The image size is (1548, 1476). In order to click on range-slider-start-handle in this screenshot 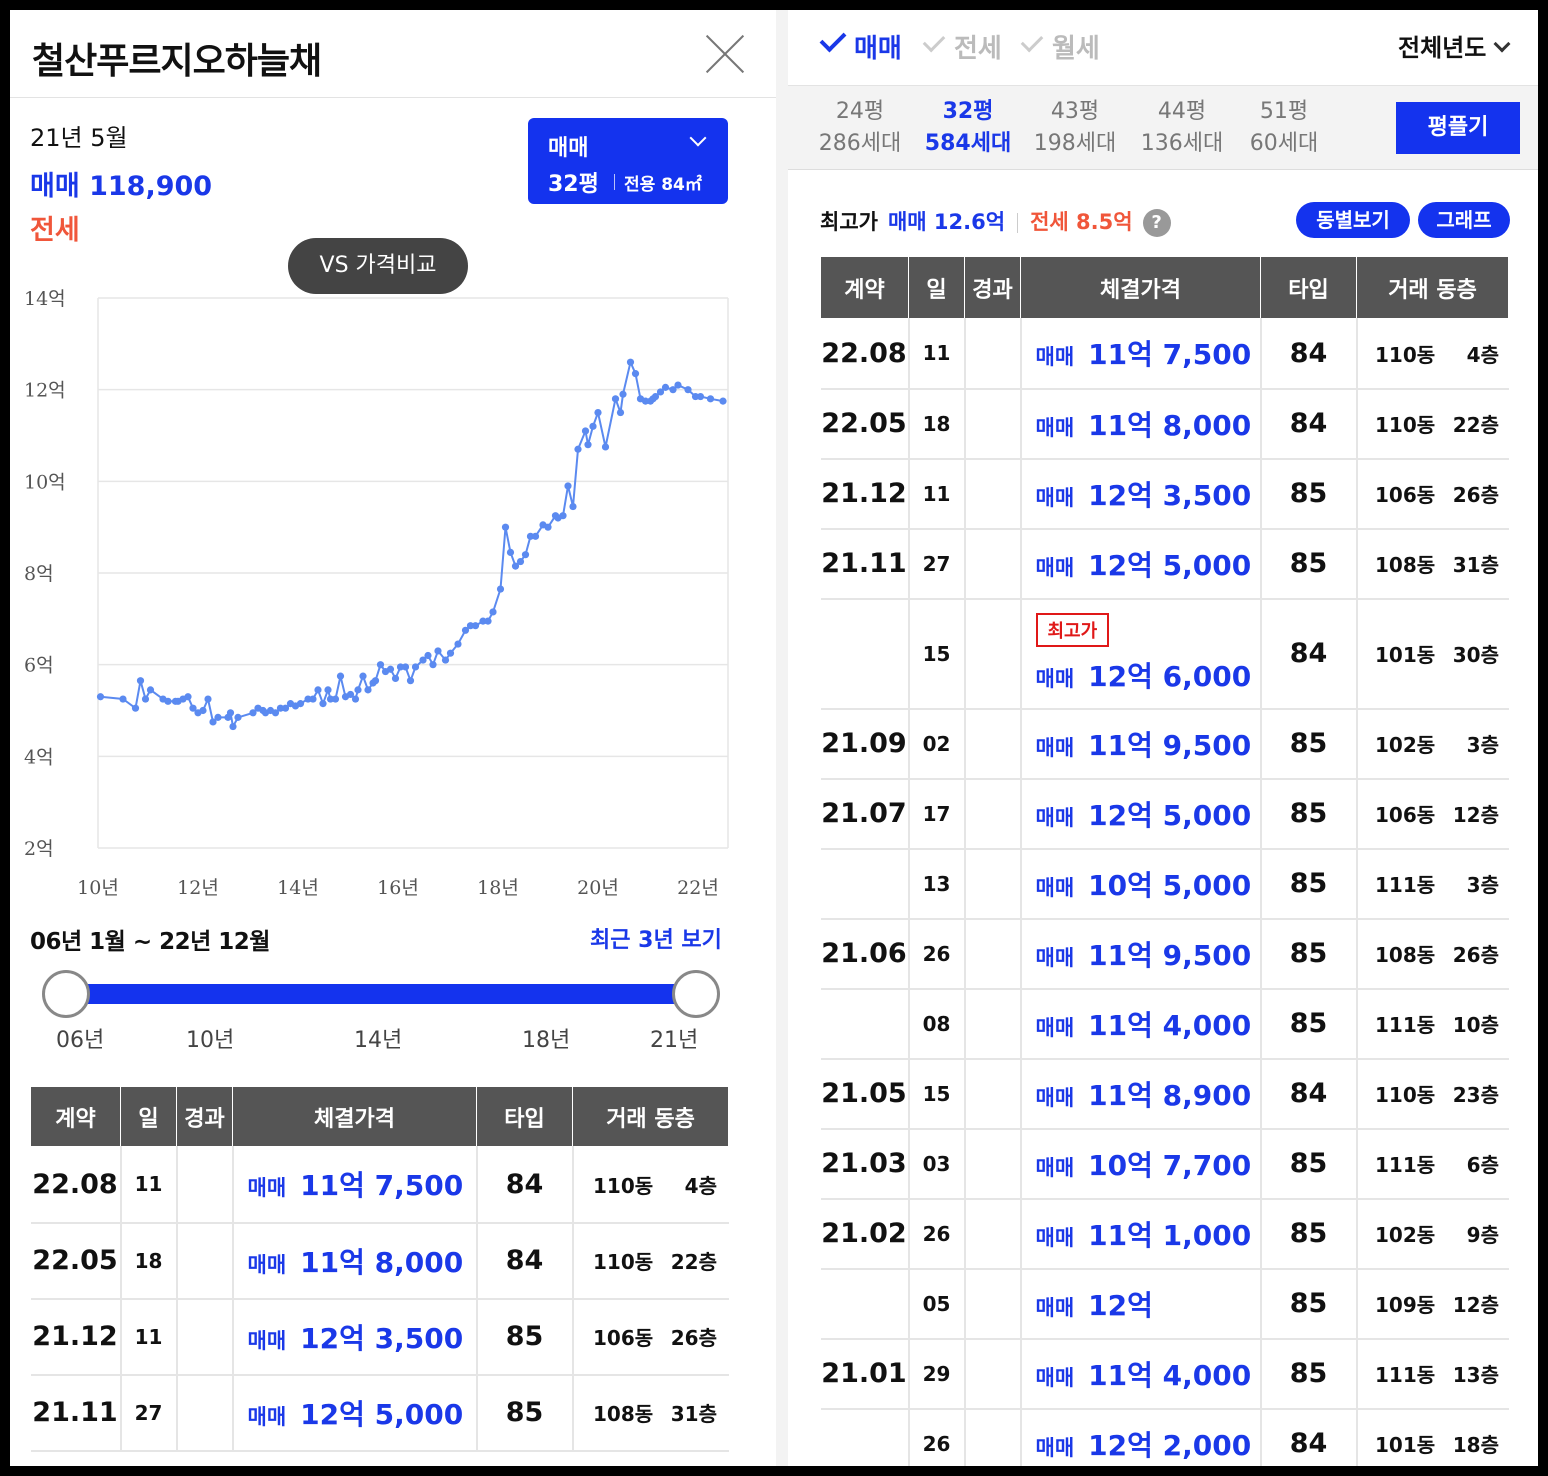, I will do `click(66, 994)`.